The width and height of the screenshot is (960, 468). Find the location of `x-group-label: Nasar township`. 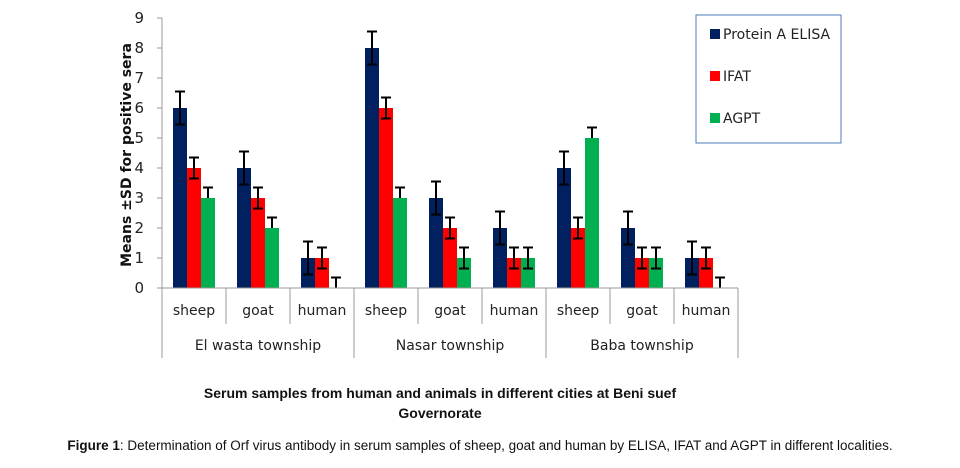

x-group-label: Nasar township is located at coordinates (450, 346).